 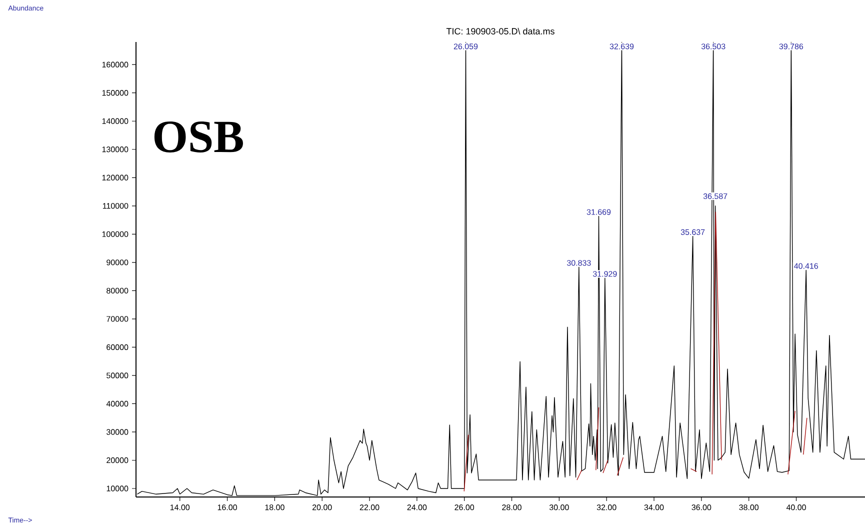 I want to click on x-tick-label: 14.00, so click(x=180, y=507).